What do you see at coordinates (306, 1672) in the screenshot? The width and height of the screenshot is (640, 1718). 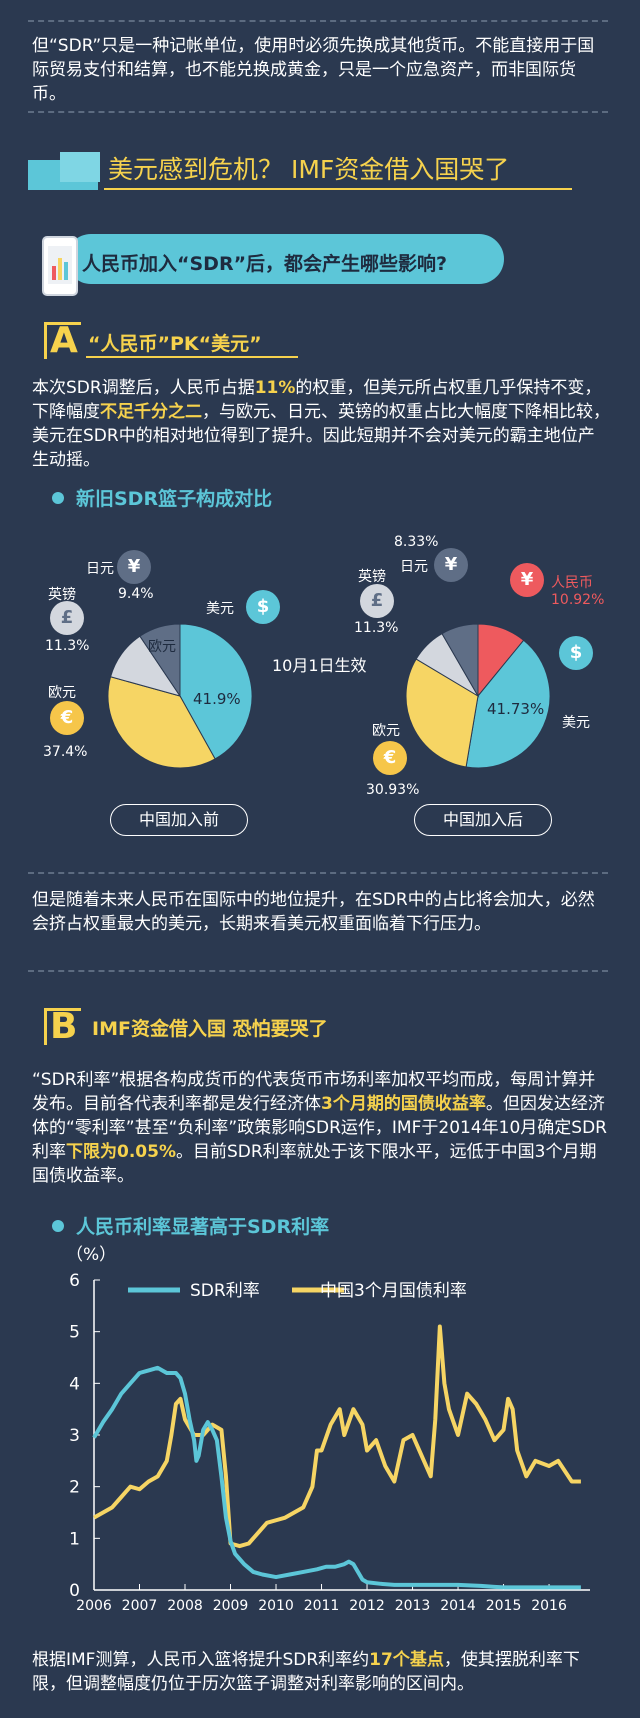 I see `part-b-text-5: ，使其摆脱利率下限，但调整幅度仍位于历次篮子调整对利率影响的区间内。` at bounding box center [306, 1672].